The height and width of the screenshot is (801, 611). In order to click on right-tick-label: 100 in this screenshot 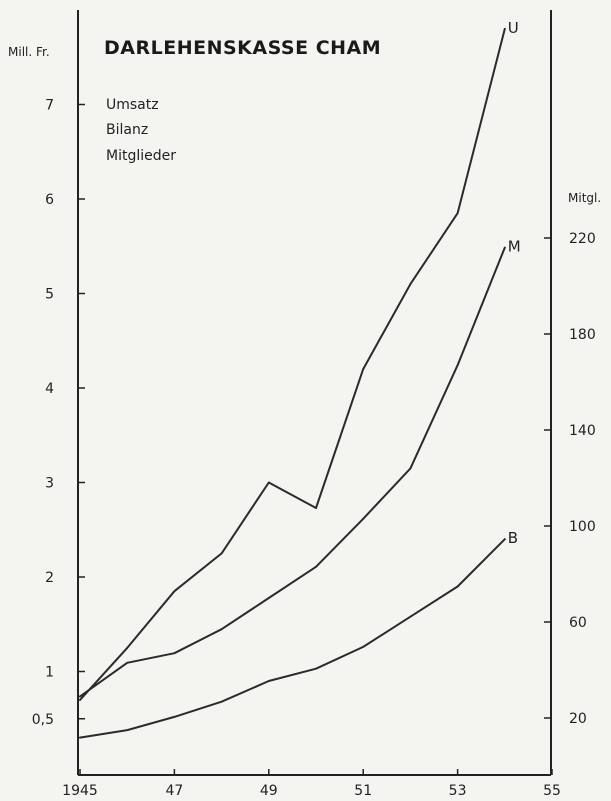, I will do `click(582, 527)`.